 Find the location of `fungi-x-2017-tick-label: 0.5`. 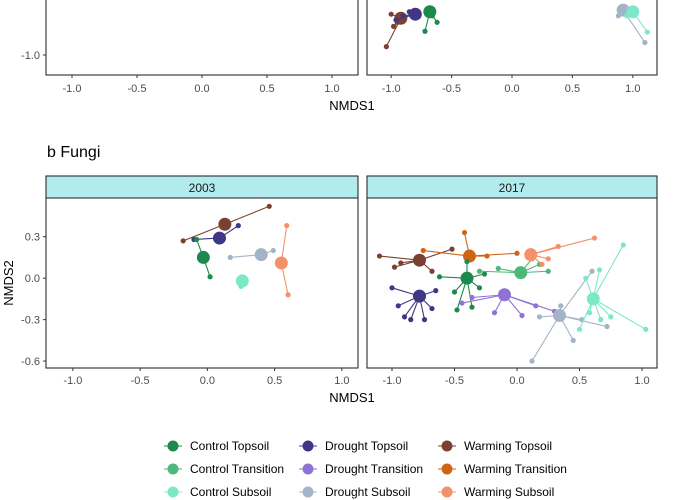

fungi-x-2017-tick-label: 0.5 is located at coordinates (579, 381).